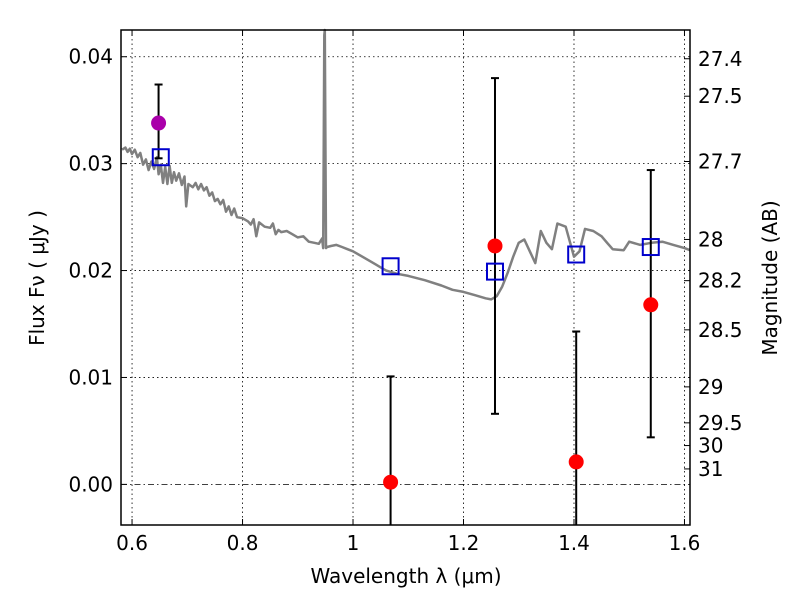 Image resolution: width=800 pixels, height=600 pixels. I want to click on magnitude-tick-label: 27.5, so click(720, 96).